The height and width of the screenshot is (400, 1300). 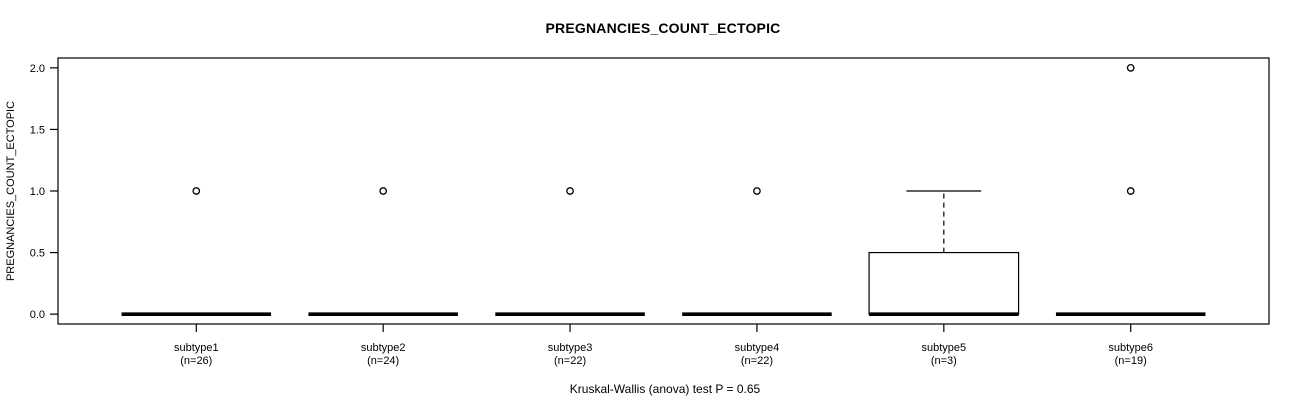 What do you see at coordinates (383, 191) in the screenshot?
I see `outlier-subtype2` at bounding box center [383, 191].